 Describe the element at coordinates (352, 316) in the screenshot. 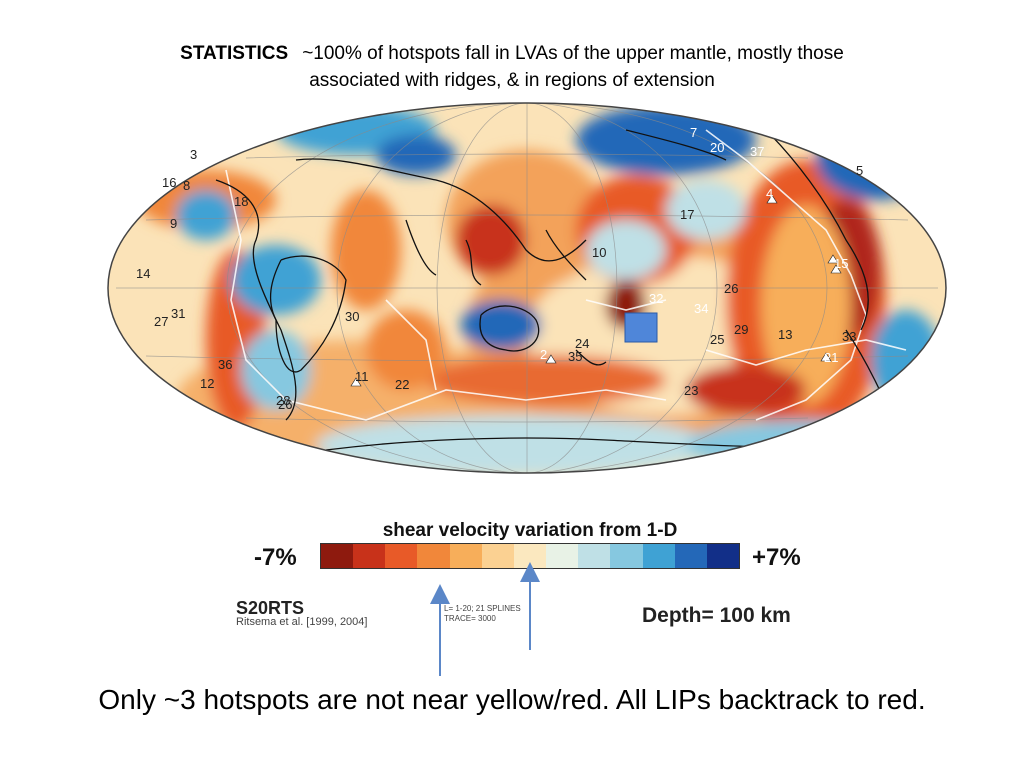

I see `hotspot-label: 30` at that location.